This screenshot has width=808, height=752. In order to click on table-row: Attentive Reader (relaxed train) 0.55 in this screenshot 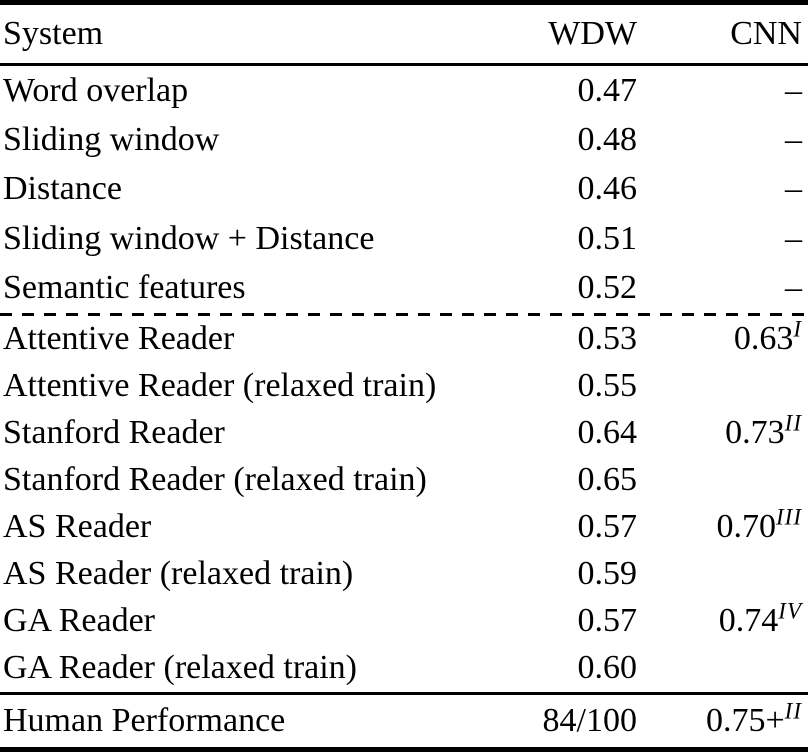, I will do `click(404, 386)`.